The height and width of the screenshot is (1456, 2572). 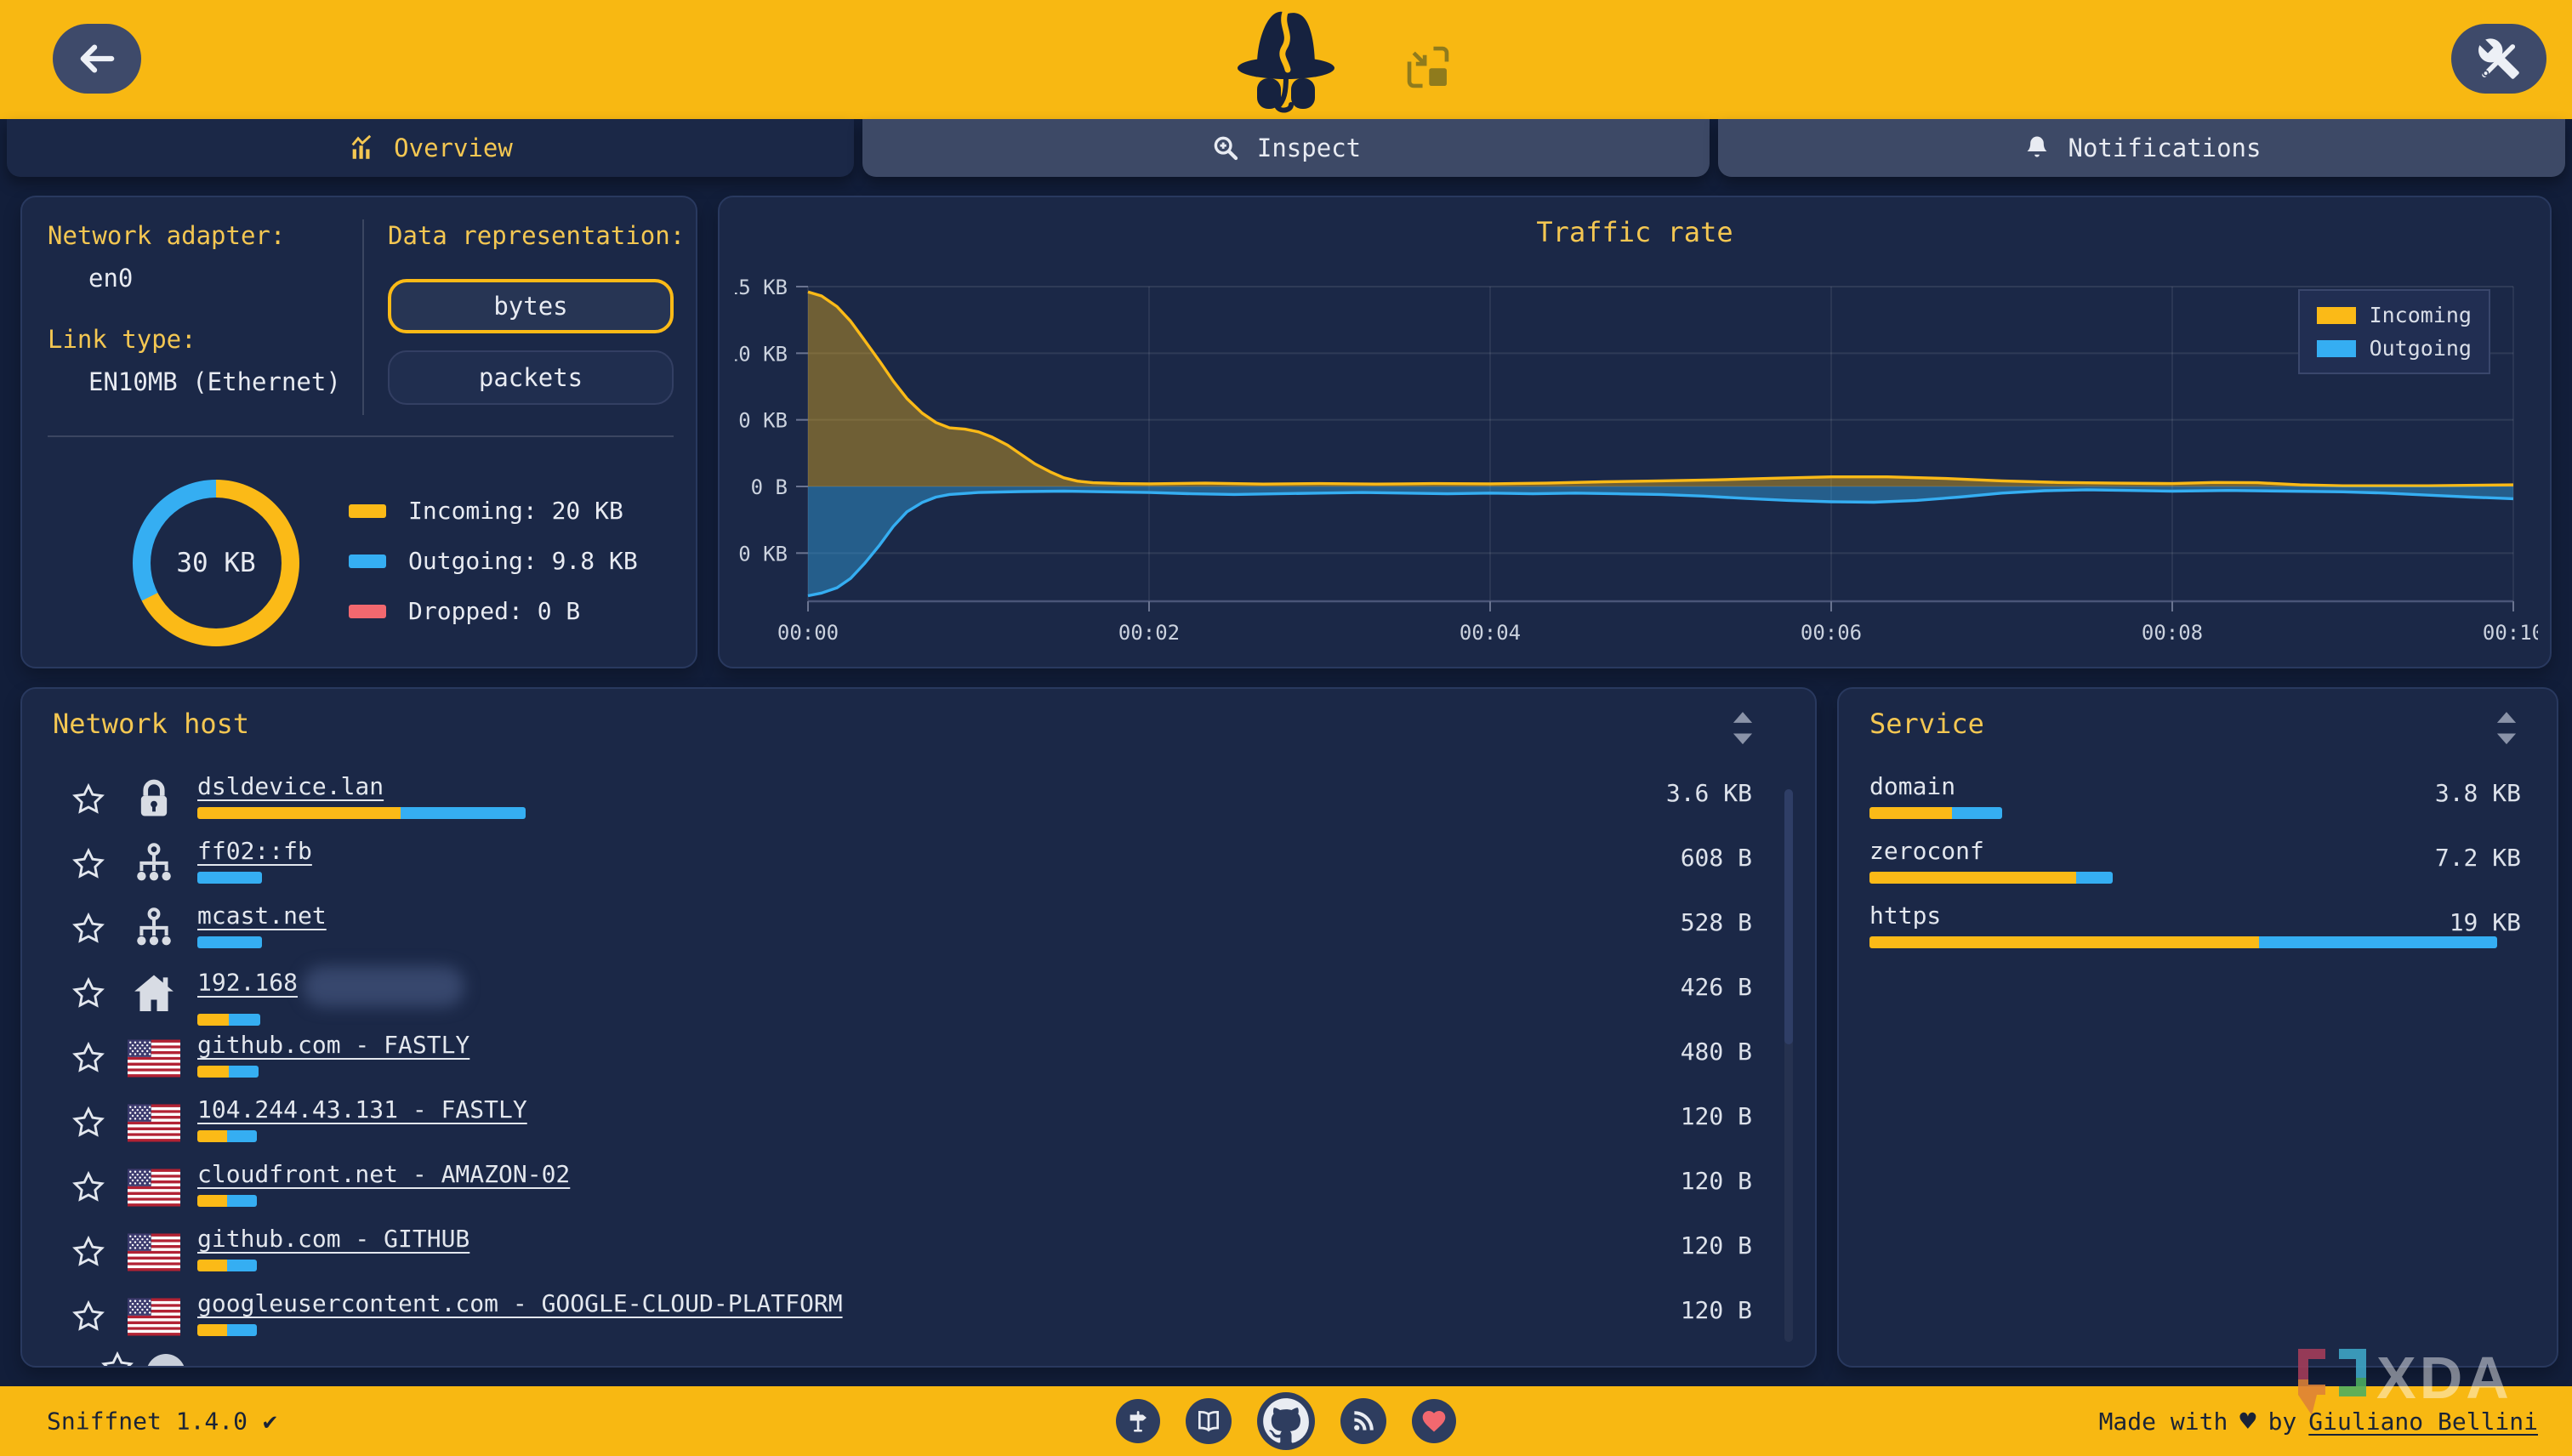 I want to click on totals-legend-item: Incoming: 20 KB, so click(x=494, y=511).